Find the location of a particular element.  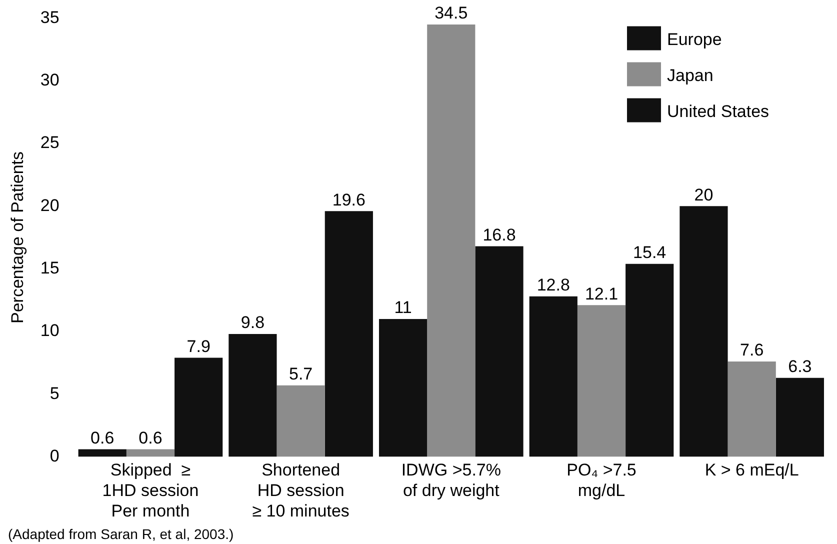

y-tick-label: 0 is located at coordinates (55, 456).